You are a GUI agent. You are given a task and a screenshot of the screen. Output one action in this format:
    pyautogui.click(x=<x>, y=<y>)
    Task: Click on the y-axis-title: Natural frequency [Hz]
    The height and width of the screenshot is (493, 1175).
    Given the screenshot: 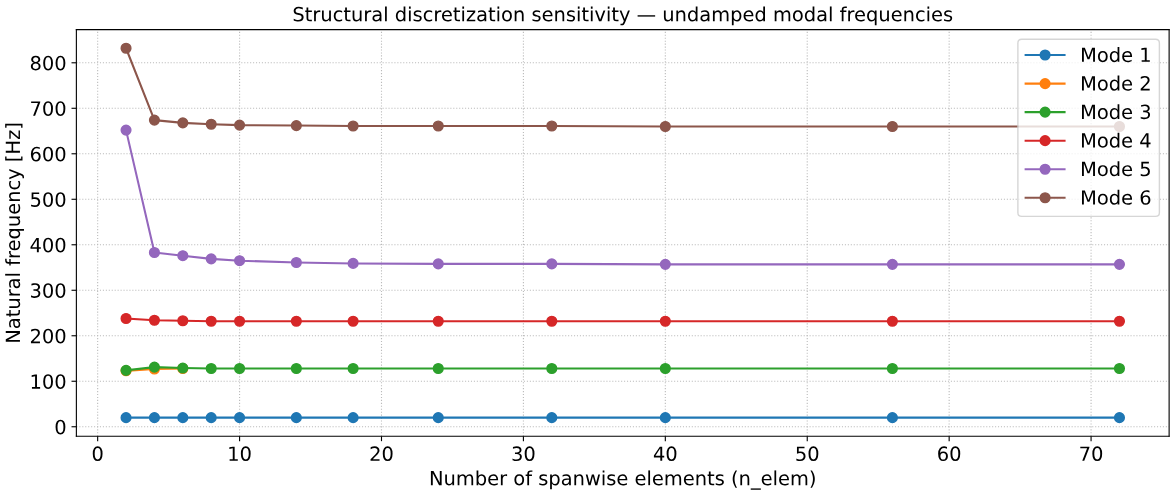 What is the action you would take?
    pyautogui.click(x=14, y=232)
    